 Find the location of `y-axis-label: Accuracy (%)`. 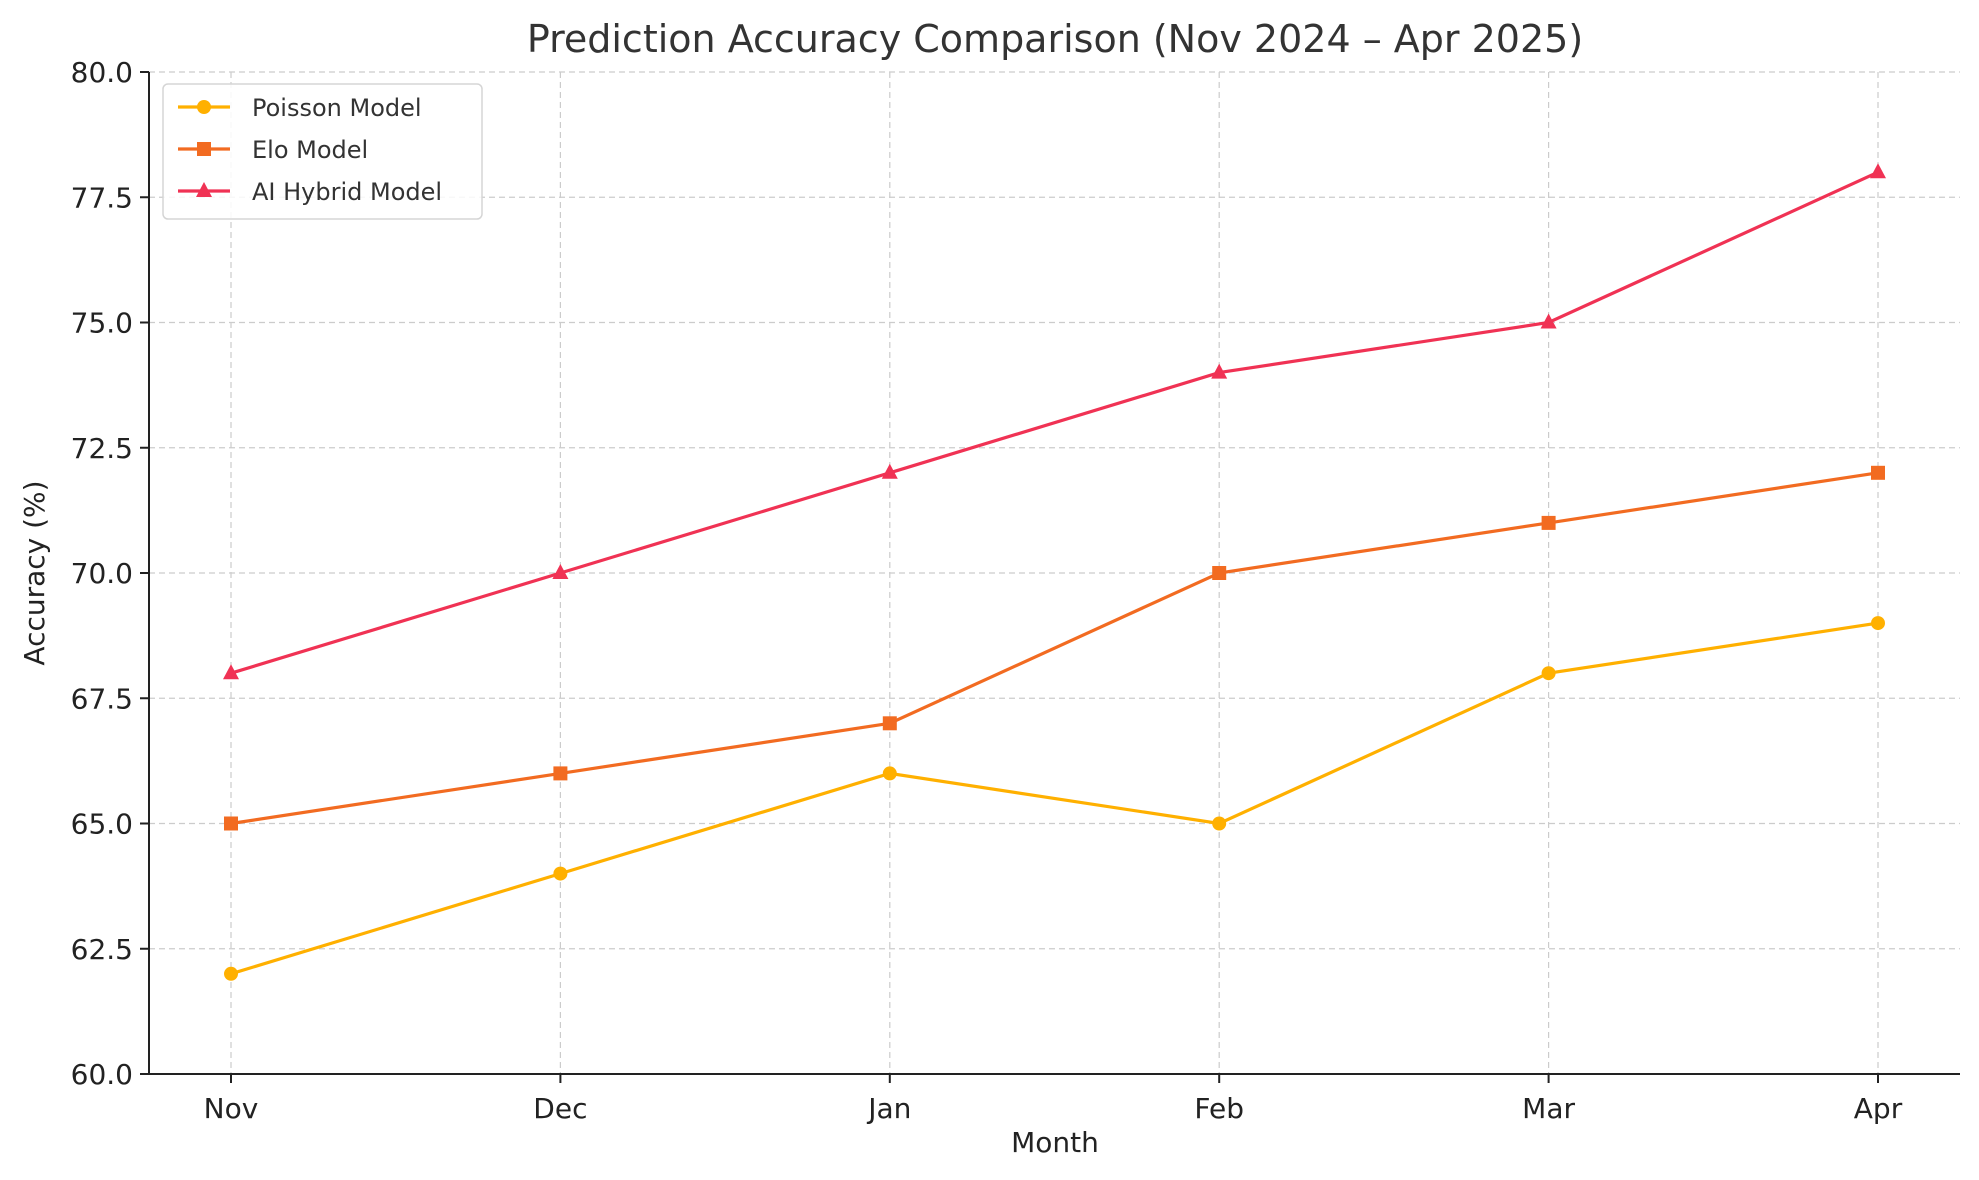

y-axis-label: Accuracy (%) is located at coordinates (34, 572).